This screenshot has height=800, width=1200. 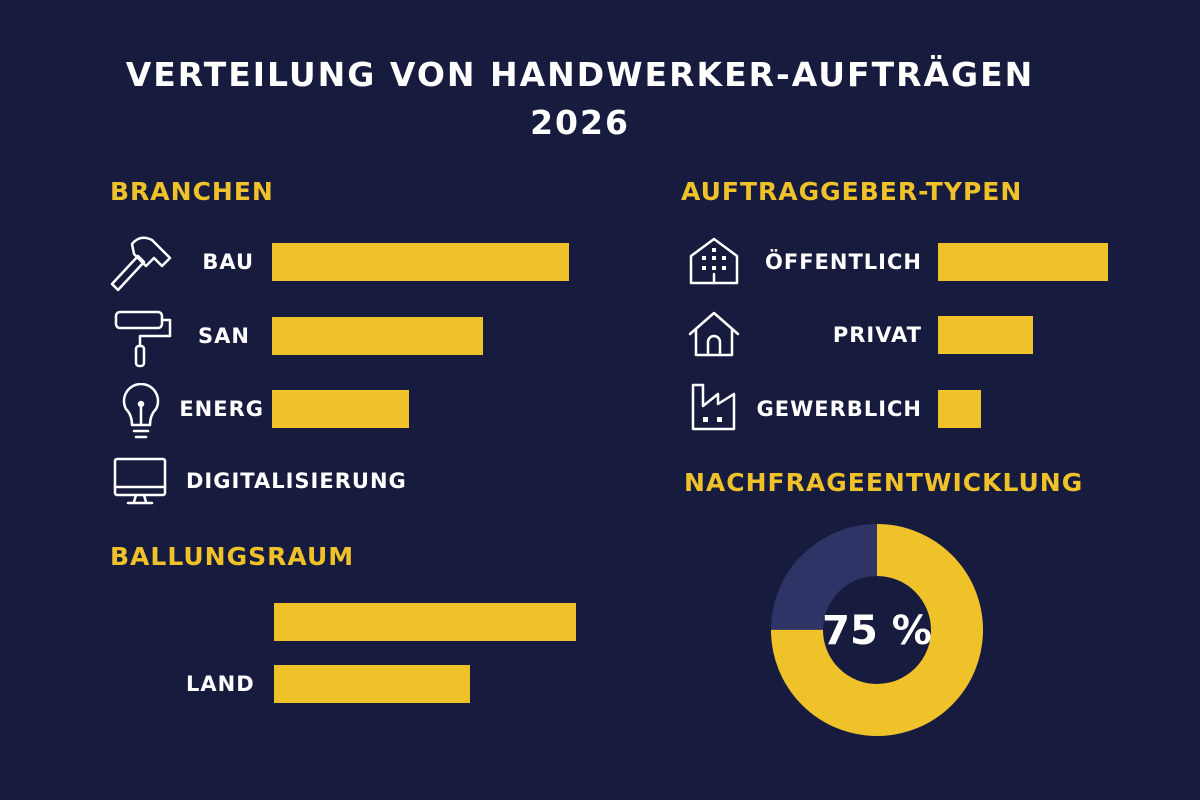 I want to click on branche-label-digitalisierung: DIGITALISIERUNG, so click(x=296, y=481).